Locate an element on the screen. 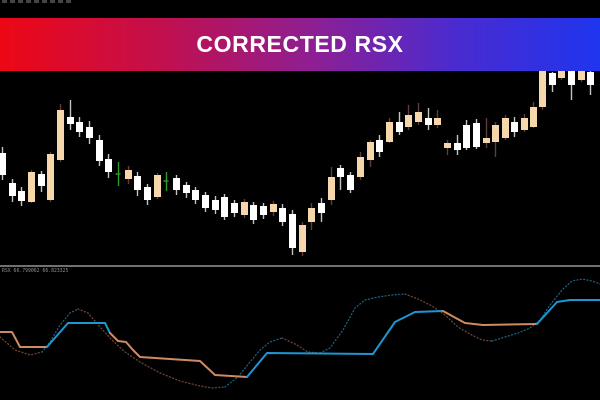  banner-title: CORRECTED RSX is located at coordinates (300, 44).